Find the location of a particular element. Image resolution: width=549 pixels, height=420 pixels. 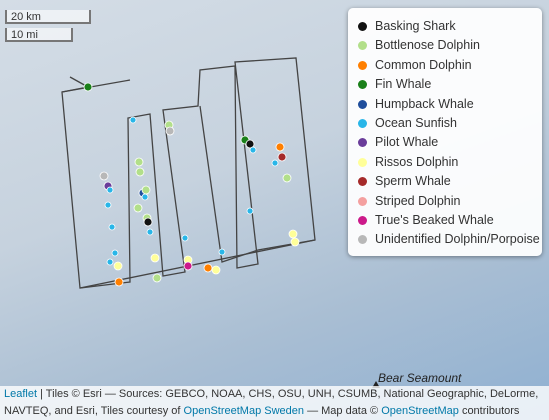

legend-item: Striped Dolphin is located at coordinates (409, 201).